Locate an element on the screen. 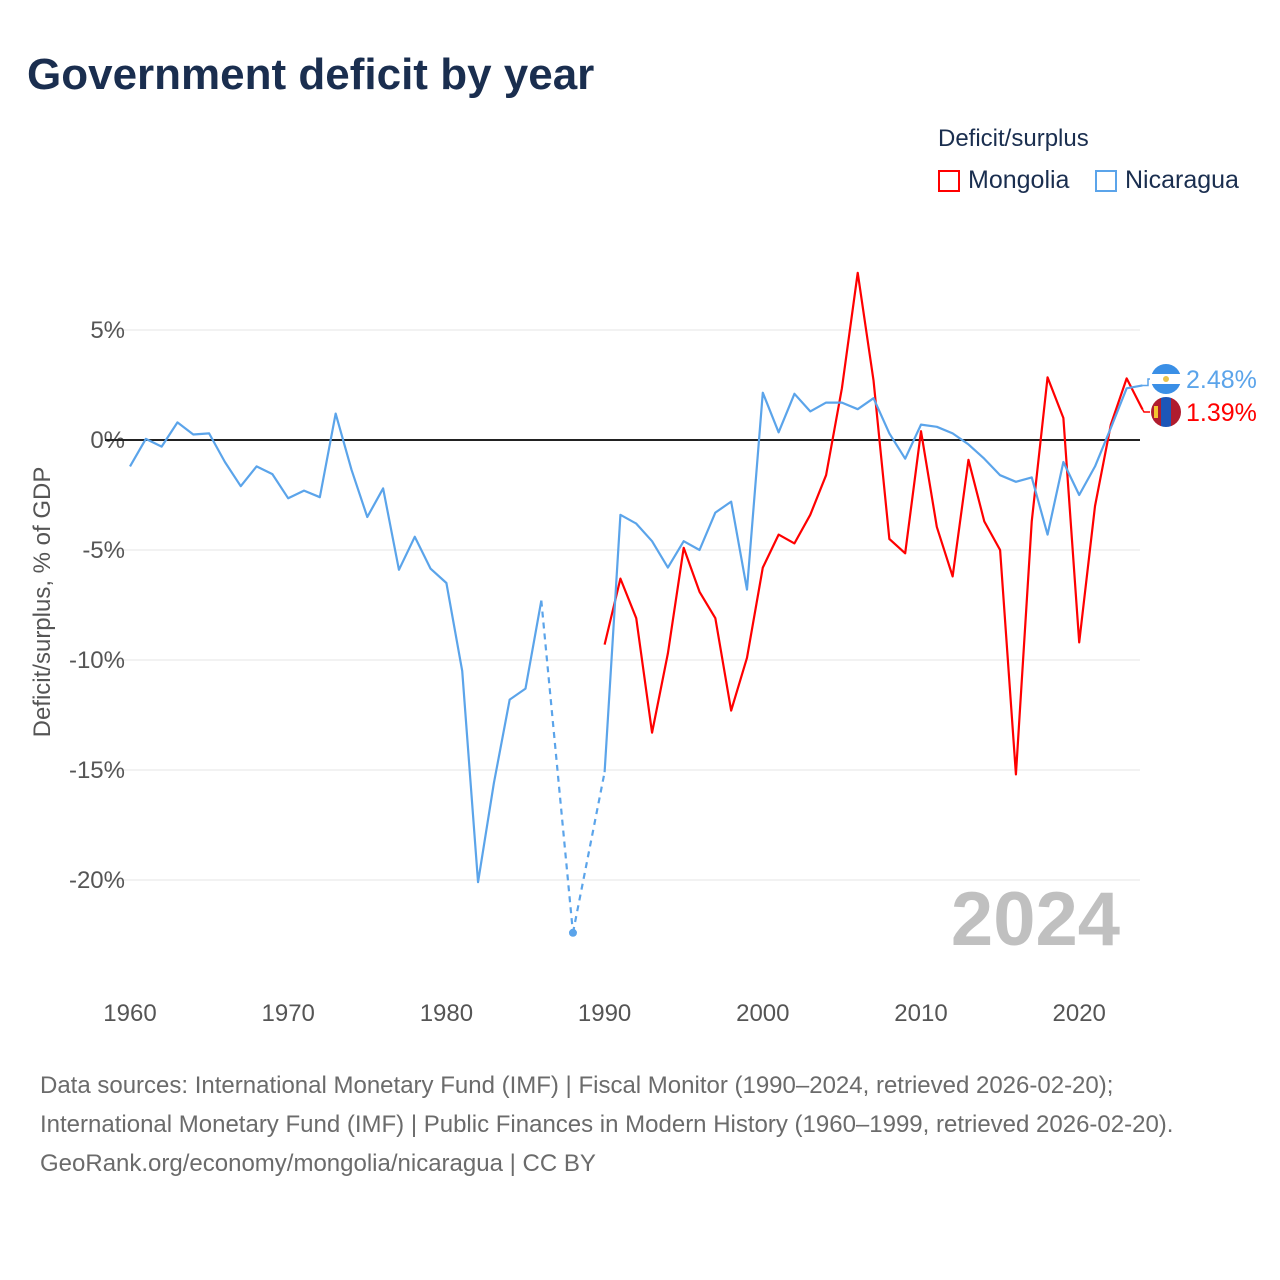  flag-emblem is located at coordinates (1166, 379).